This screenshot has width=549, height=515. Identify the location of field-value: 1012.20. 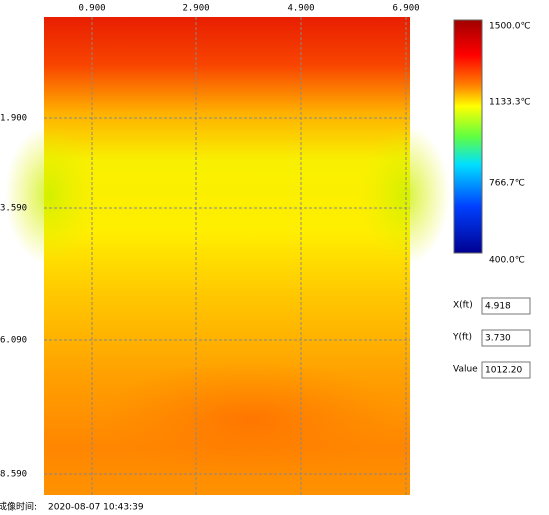
(503, 371).